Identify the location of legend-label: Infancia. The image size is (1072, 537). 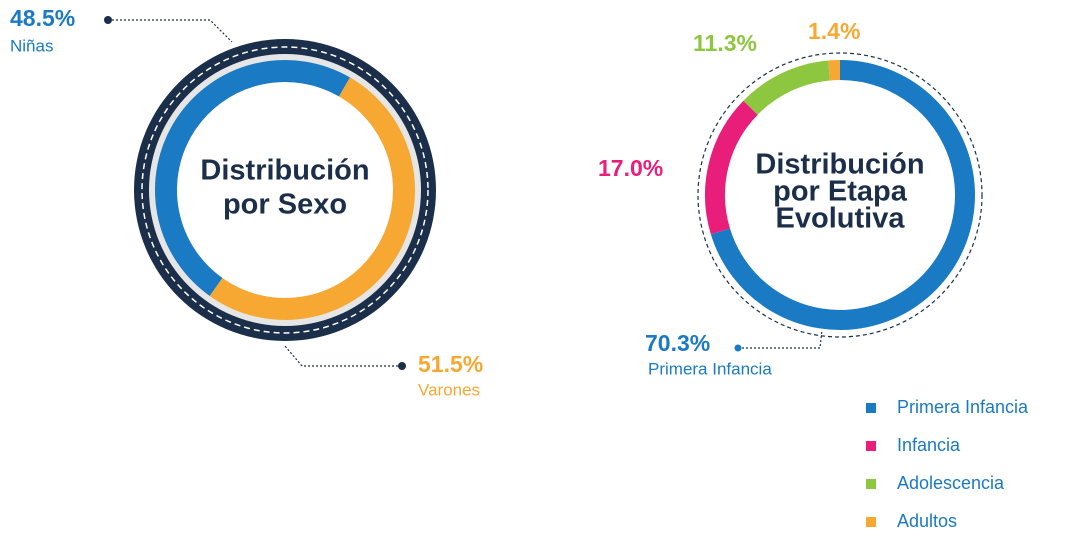
(929, 445).